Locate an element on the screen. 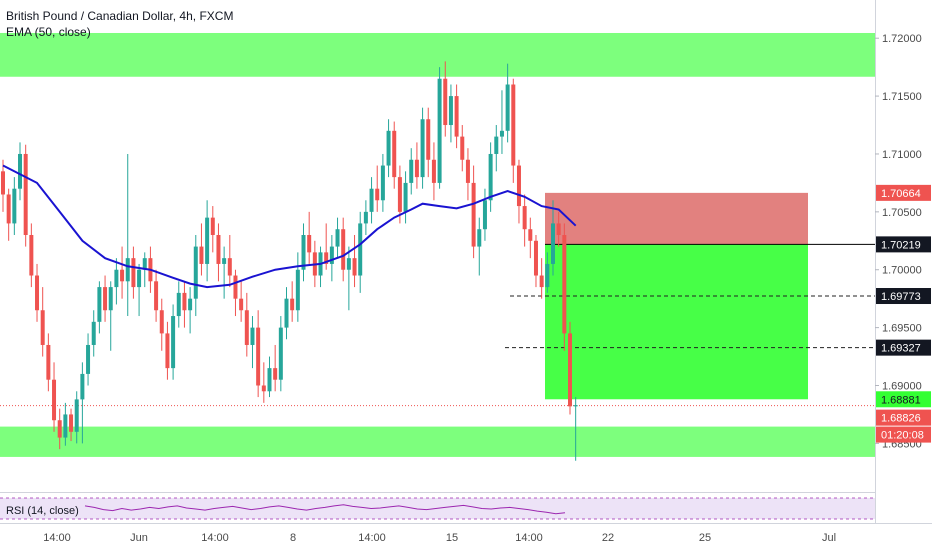 This screenshot has height=550, width=932. price-tick-label: 1.69000 is located at coordinates (902, 386).